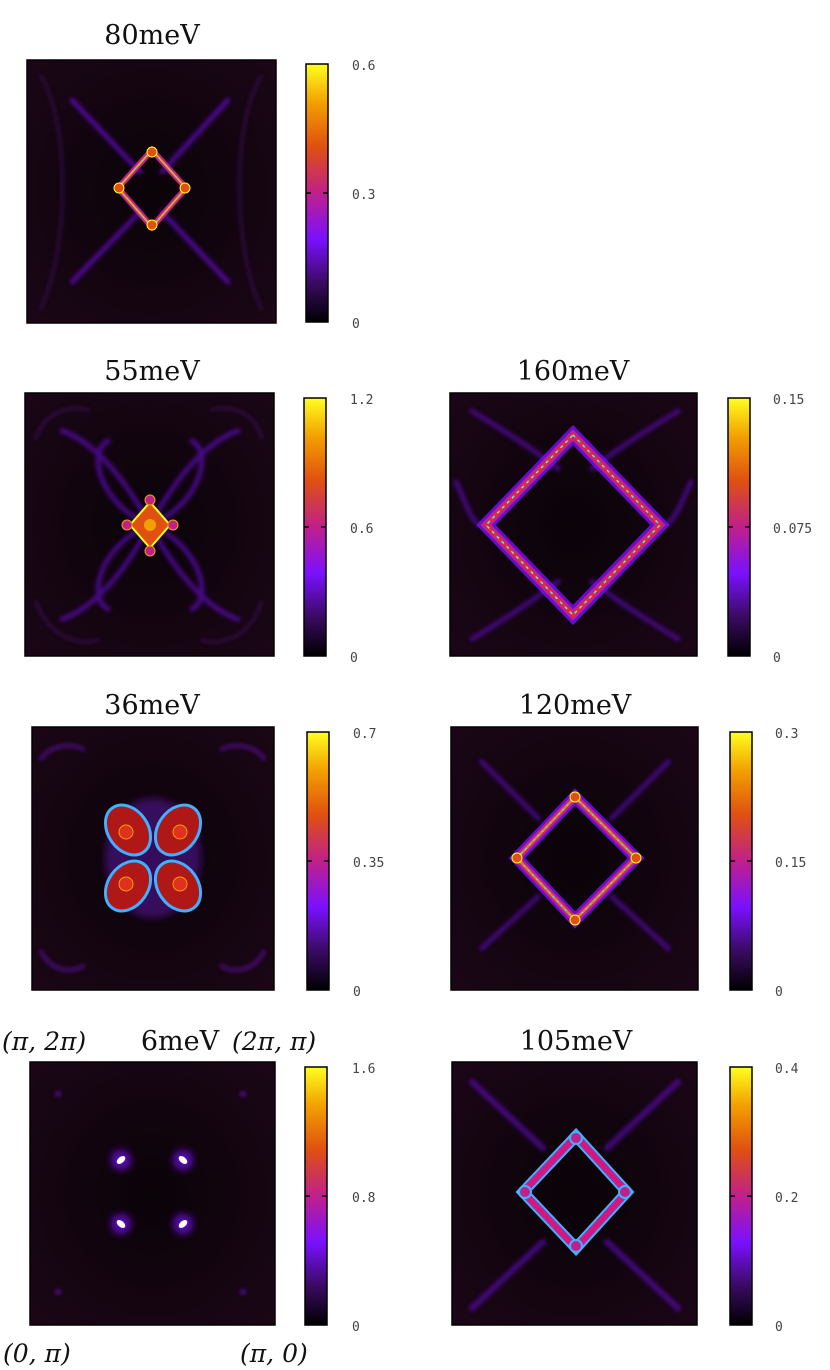 The width and height of the screenshot is (830, 1370). What do you see at coordinates (152, 35) in the screenshot?
I see `panel-title: 80meV` at bounding box center [152, 35].